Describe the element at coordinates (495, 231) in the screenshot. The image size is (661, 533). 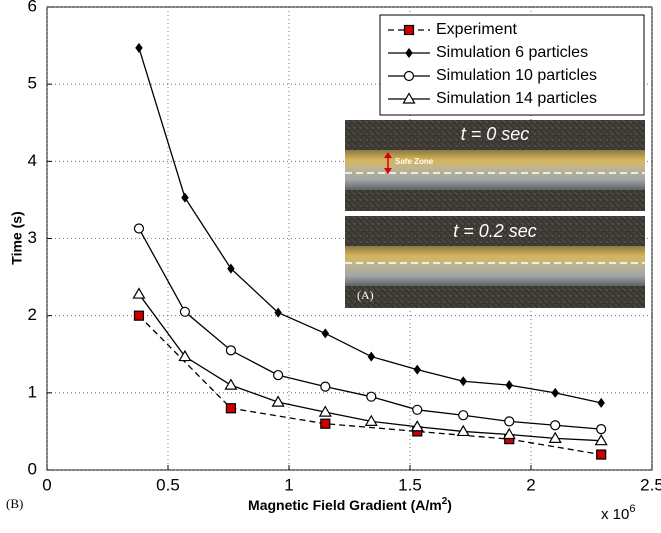
I see `inset-bottom-label: t = 0.2 sec` at that location.